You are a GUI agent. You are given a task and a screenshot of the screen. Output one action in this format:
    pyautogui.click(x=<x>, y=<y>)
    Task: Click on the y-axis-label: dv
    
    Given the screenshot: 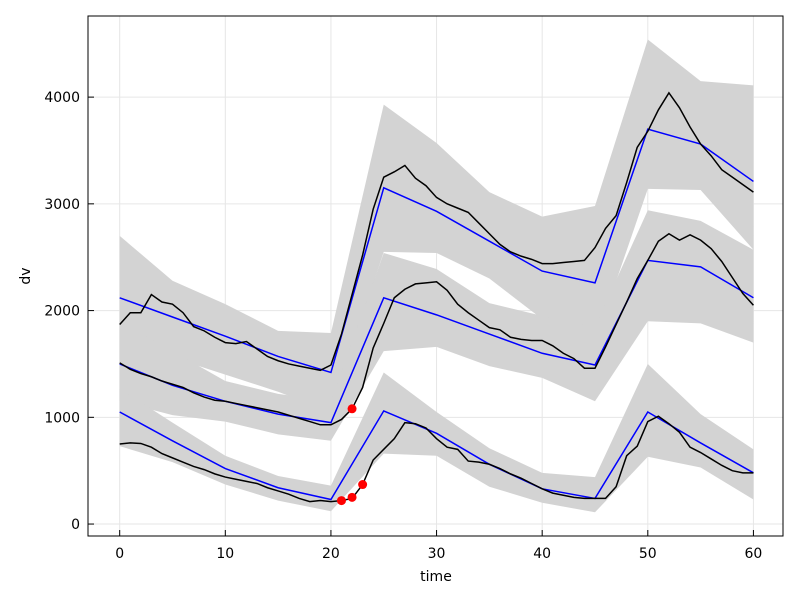 What is the action you would take?
    pyautogui.click(x=26, y=275)
    